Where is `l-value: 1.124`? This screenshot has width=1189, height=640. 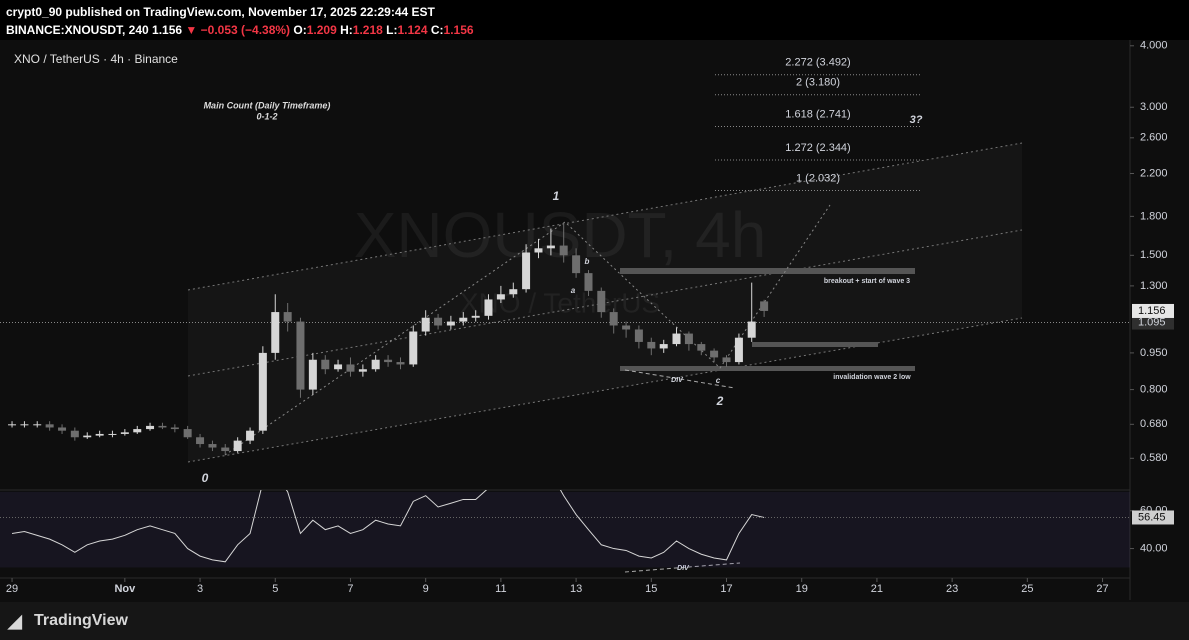 l-value: 1.124 is located at coordinates (412, 30).